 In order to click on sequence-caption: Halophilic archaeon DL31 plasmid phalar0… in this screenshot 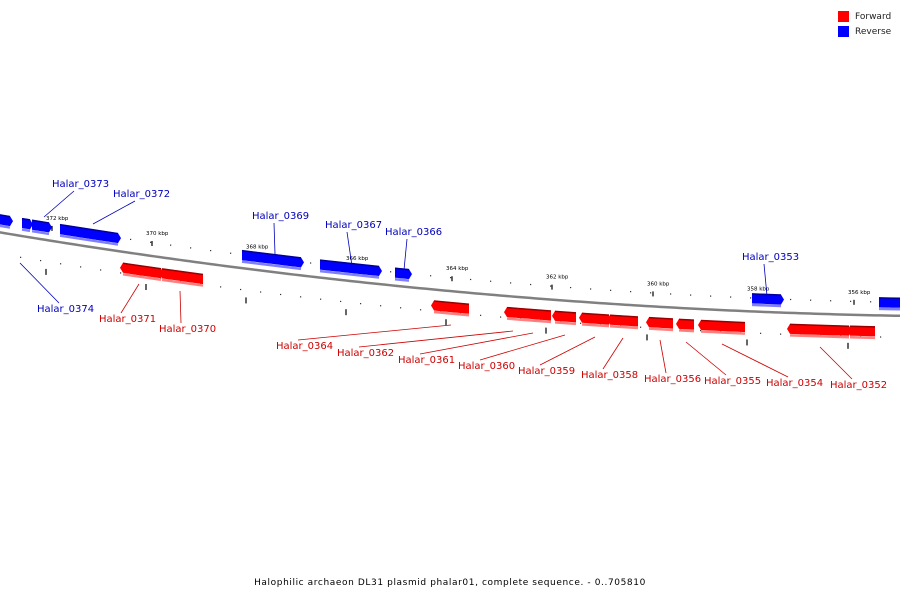, I will do `click(450, 583)`.